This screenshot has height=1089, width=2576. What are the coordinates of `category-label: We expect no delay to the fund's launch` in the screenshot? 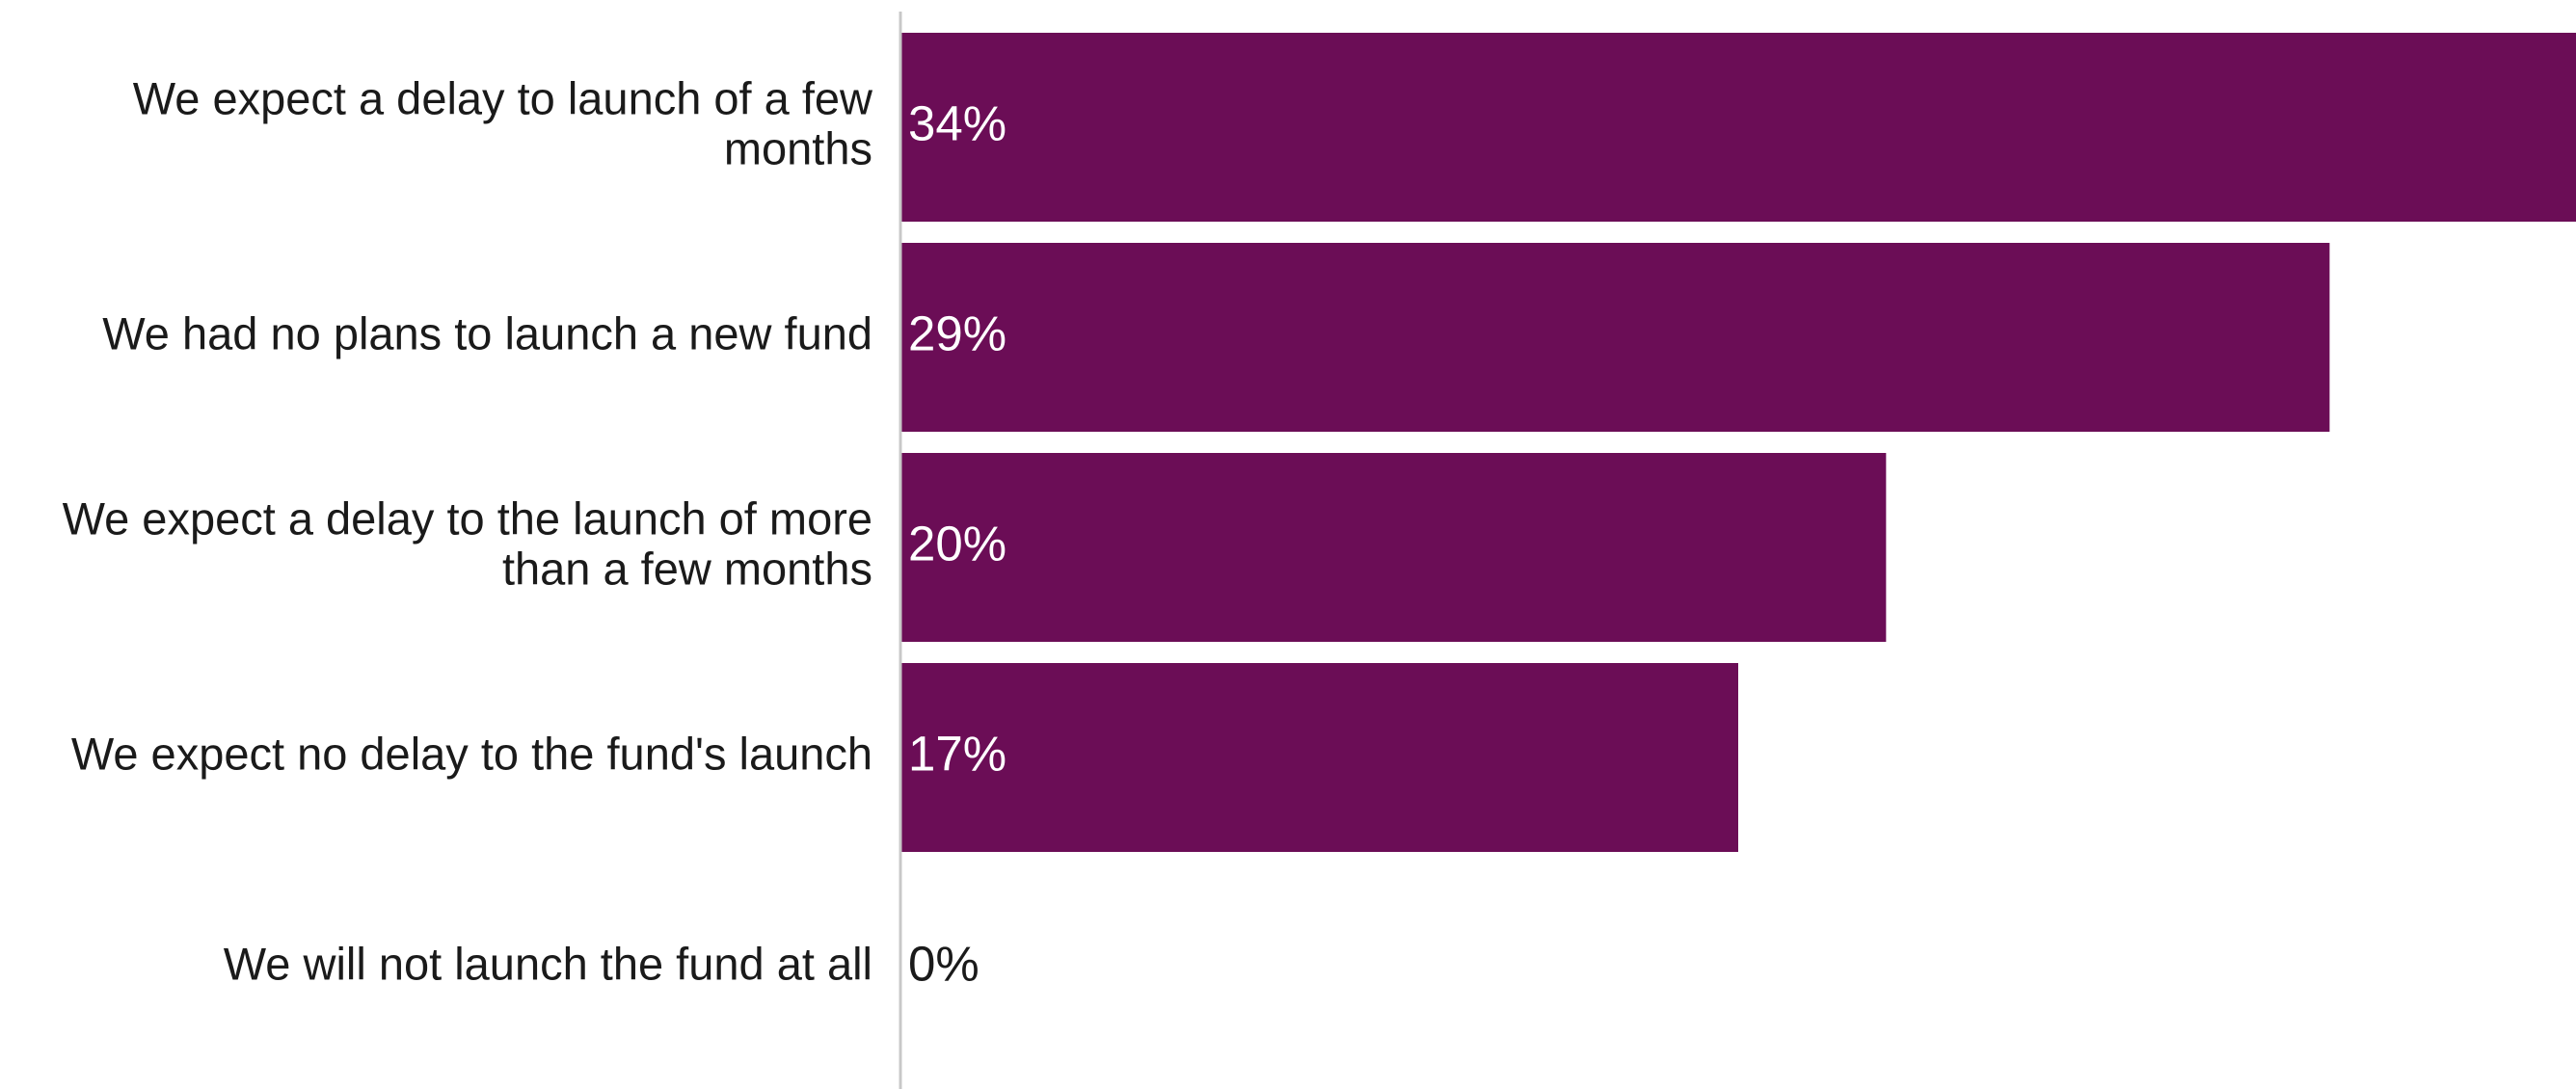 It's located at (472, 753).